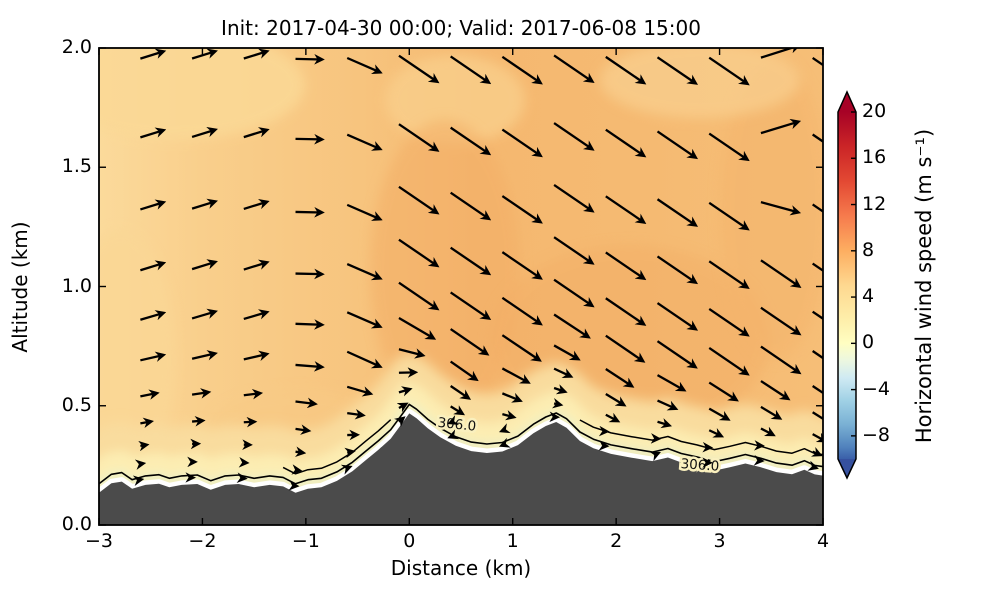 The width and height of the screenshot is (1000, 600). What do you see at coordinates (461, 568) in the screenshot?
I see `x-axis-label: Distance (km)` at bounding box center [461, 568].